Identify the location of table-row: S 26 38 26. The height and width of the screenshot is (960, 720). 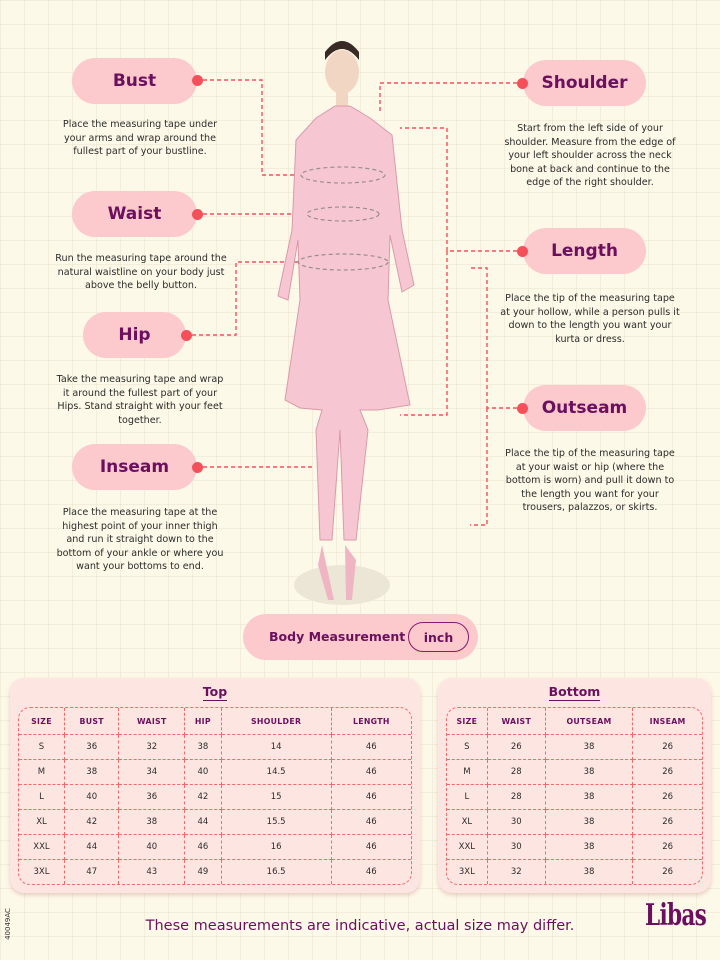
(574, 747).